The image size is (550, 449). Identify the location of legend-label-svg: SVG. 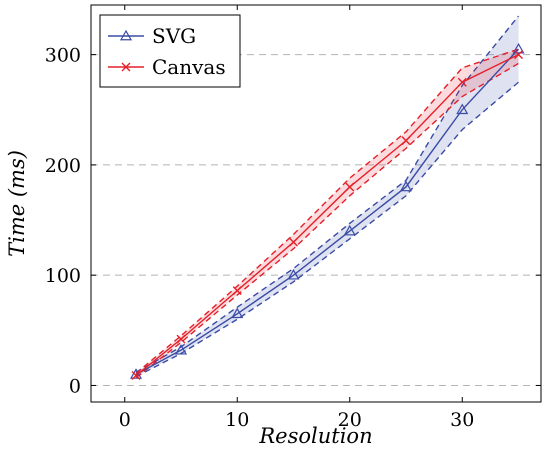
(174, 36).